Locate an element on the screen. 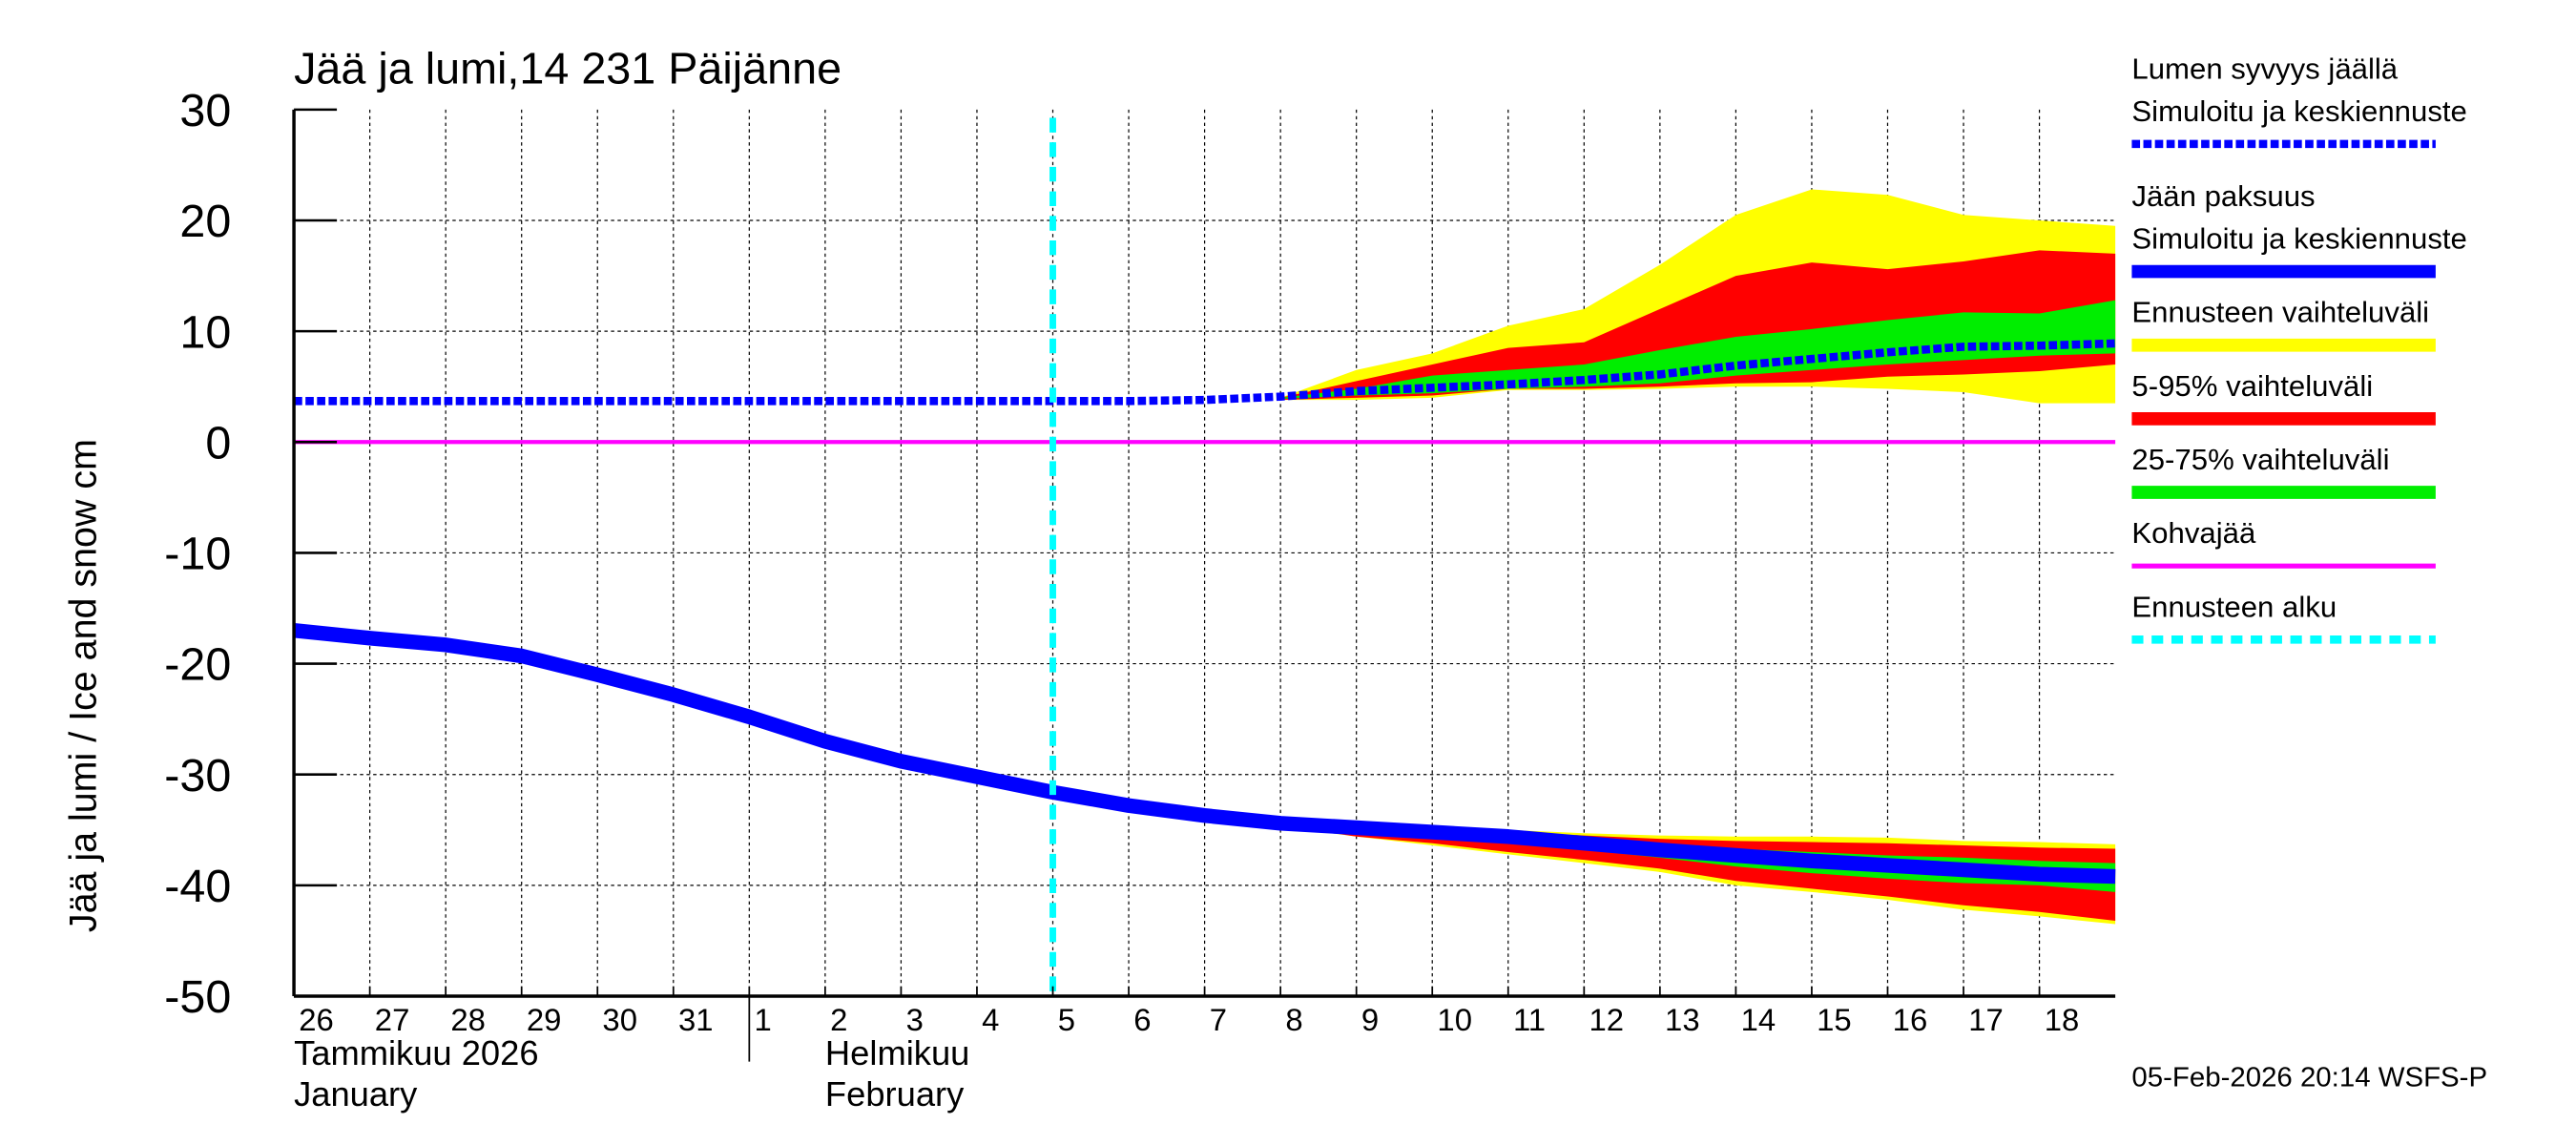 The width and height of the screenshot is (2576, 1145). x-tick-label: 14 is located at coordinates (1758, 1019).